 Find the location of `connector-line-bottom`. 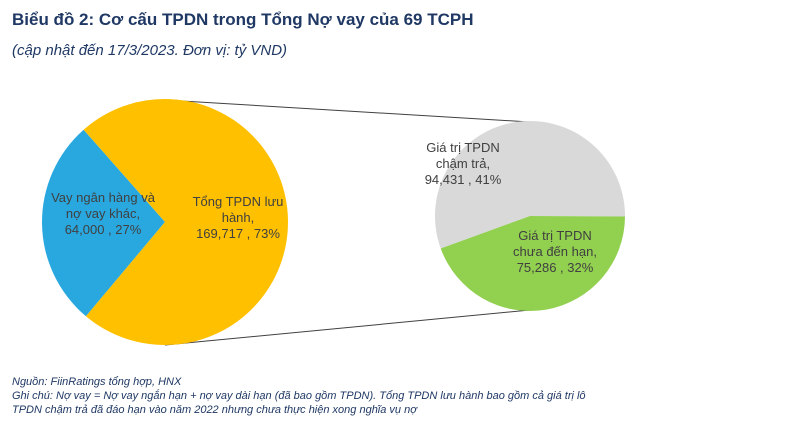

connector-line-bottom is located at coordinates (347, 327).